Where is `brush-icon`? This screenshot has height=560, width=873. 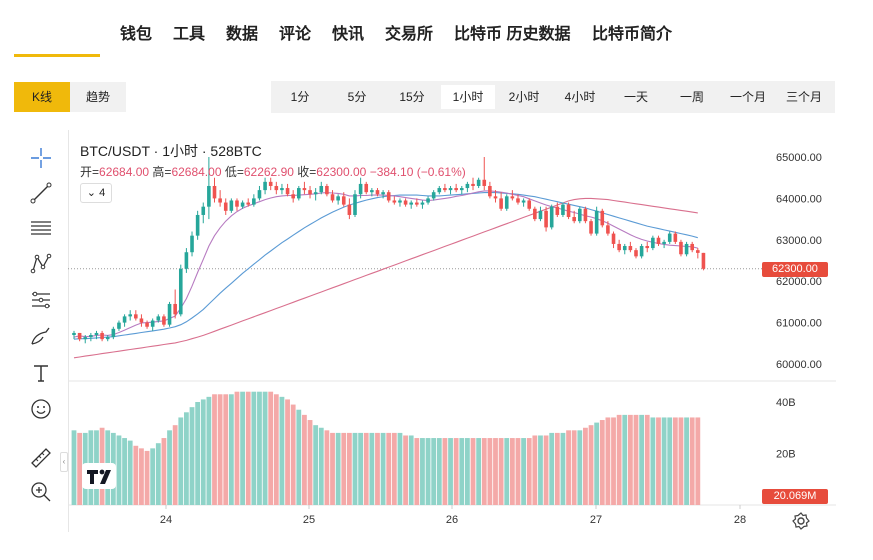 brush-icon is located at coordinates (41, 336).